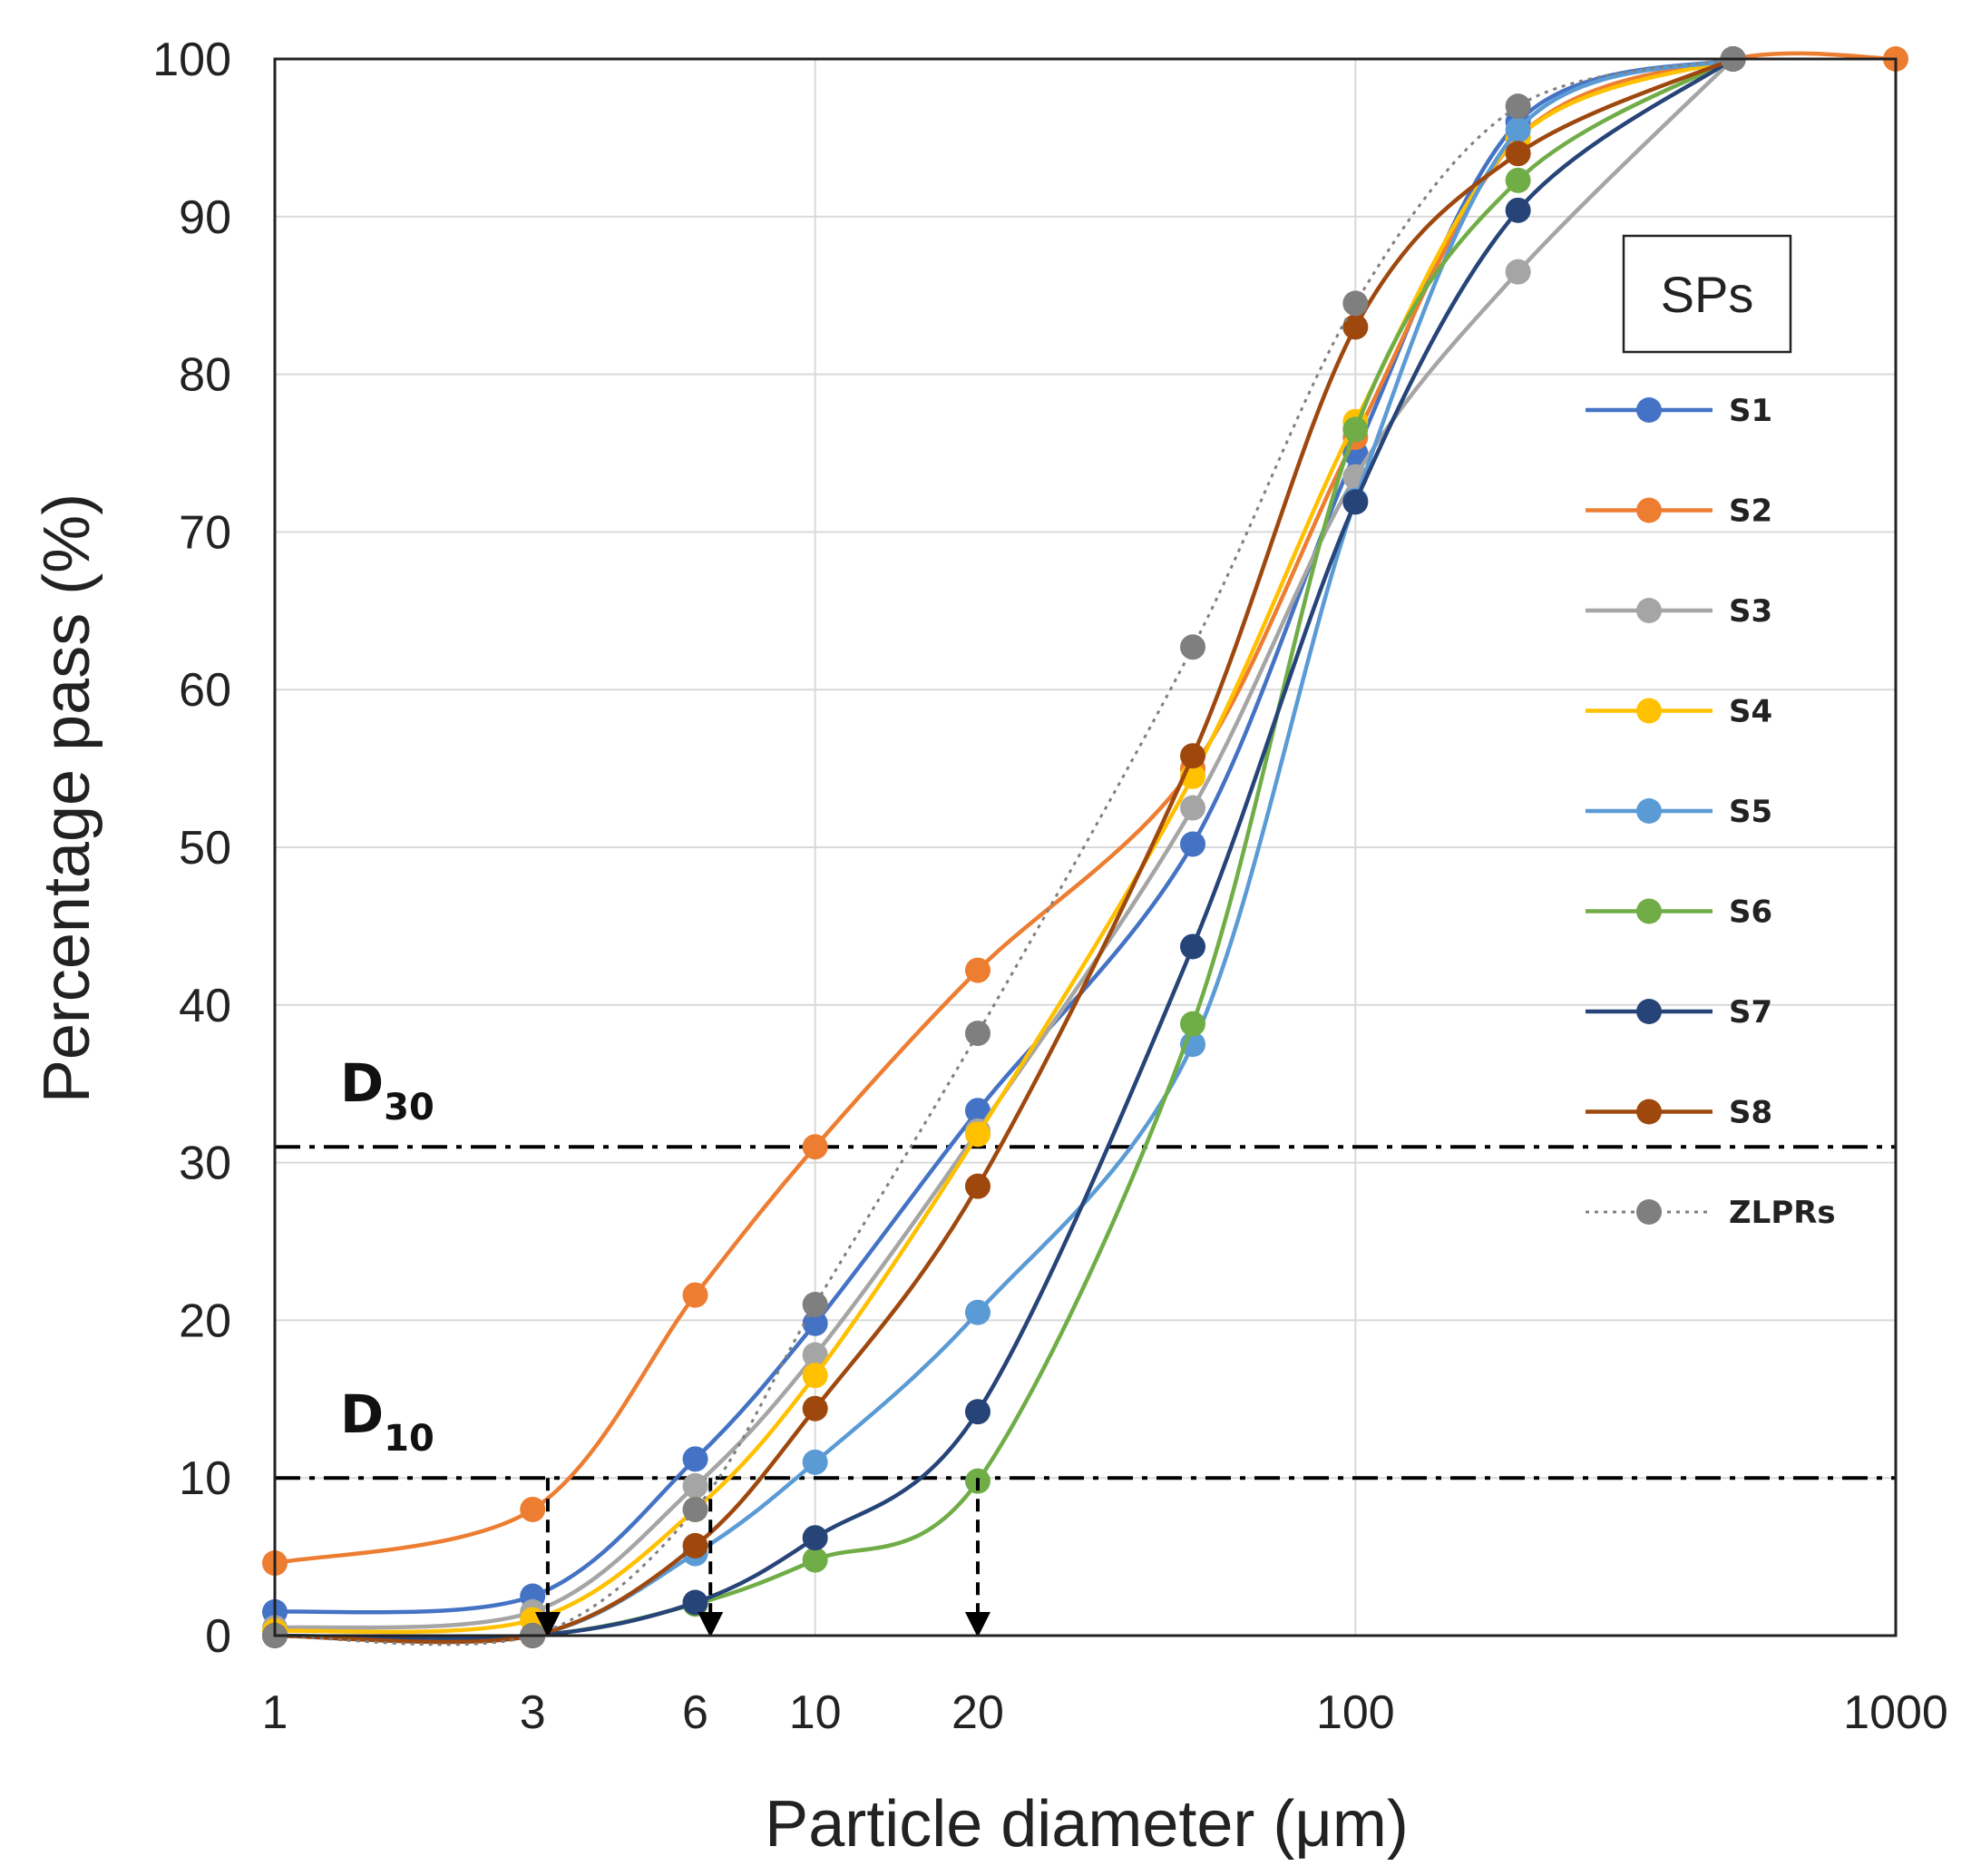 The height and width of the screenshot is (1876, 1981). What do you see at coordinates (695, 1712) in the screenshot?
I see `x-tick-label: 6` at bounding box center [695, 1712].